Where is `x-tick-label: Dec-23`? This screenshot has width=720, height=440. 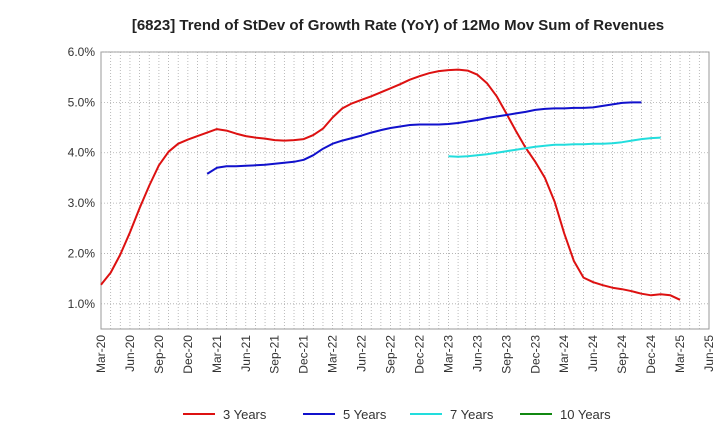
x-tick-label: Dec-23 is located at coordinates (535, 354).